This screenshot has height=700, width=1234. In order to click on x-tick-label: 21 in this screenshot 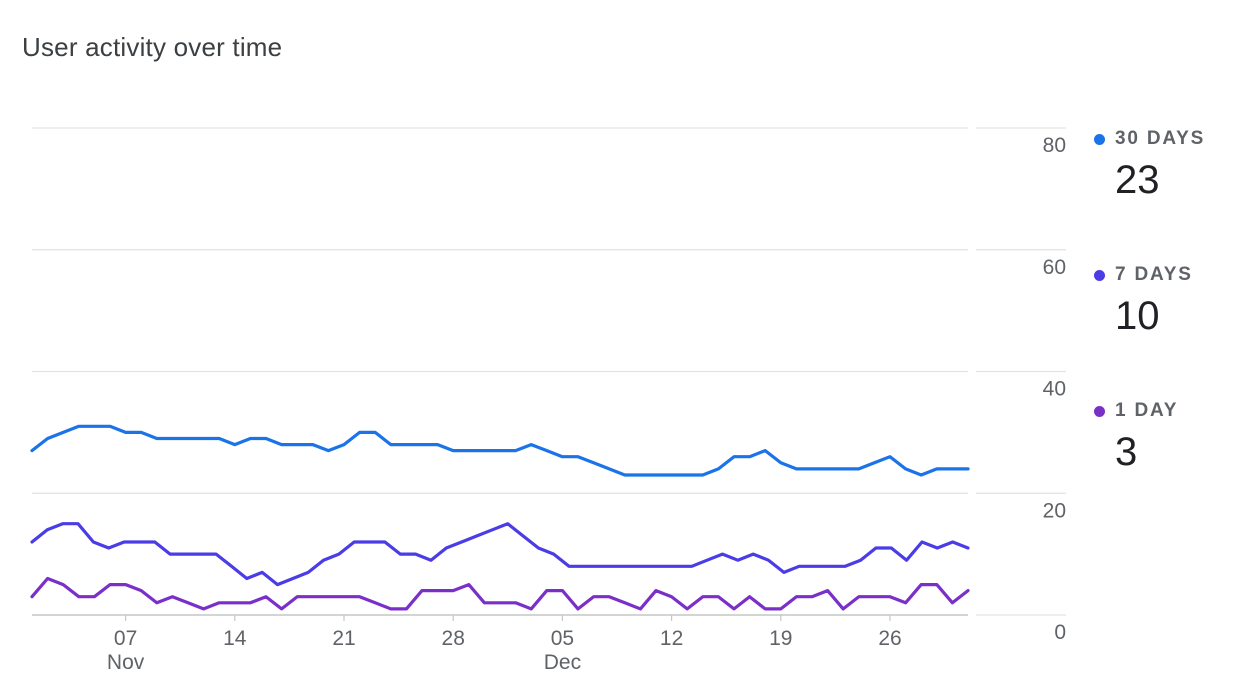, I will do `click(343, 638)`.